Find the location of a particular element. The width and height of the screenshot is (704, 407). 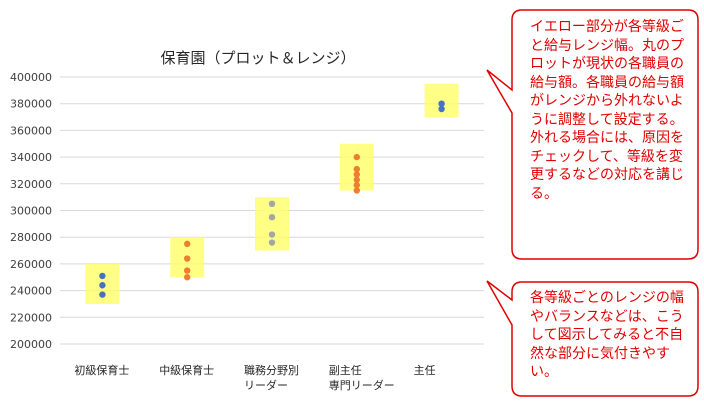

x-category-label: 中級保育士 is located at coordinates (186, 370).